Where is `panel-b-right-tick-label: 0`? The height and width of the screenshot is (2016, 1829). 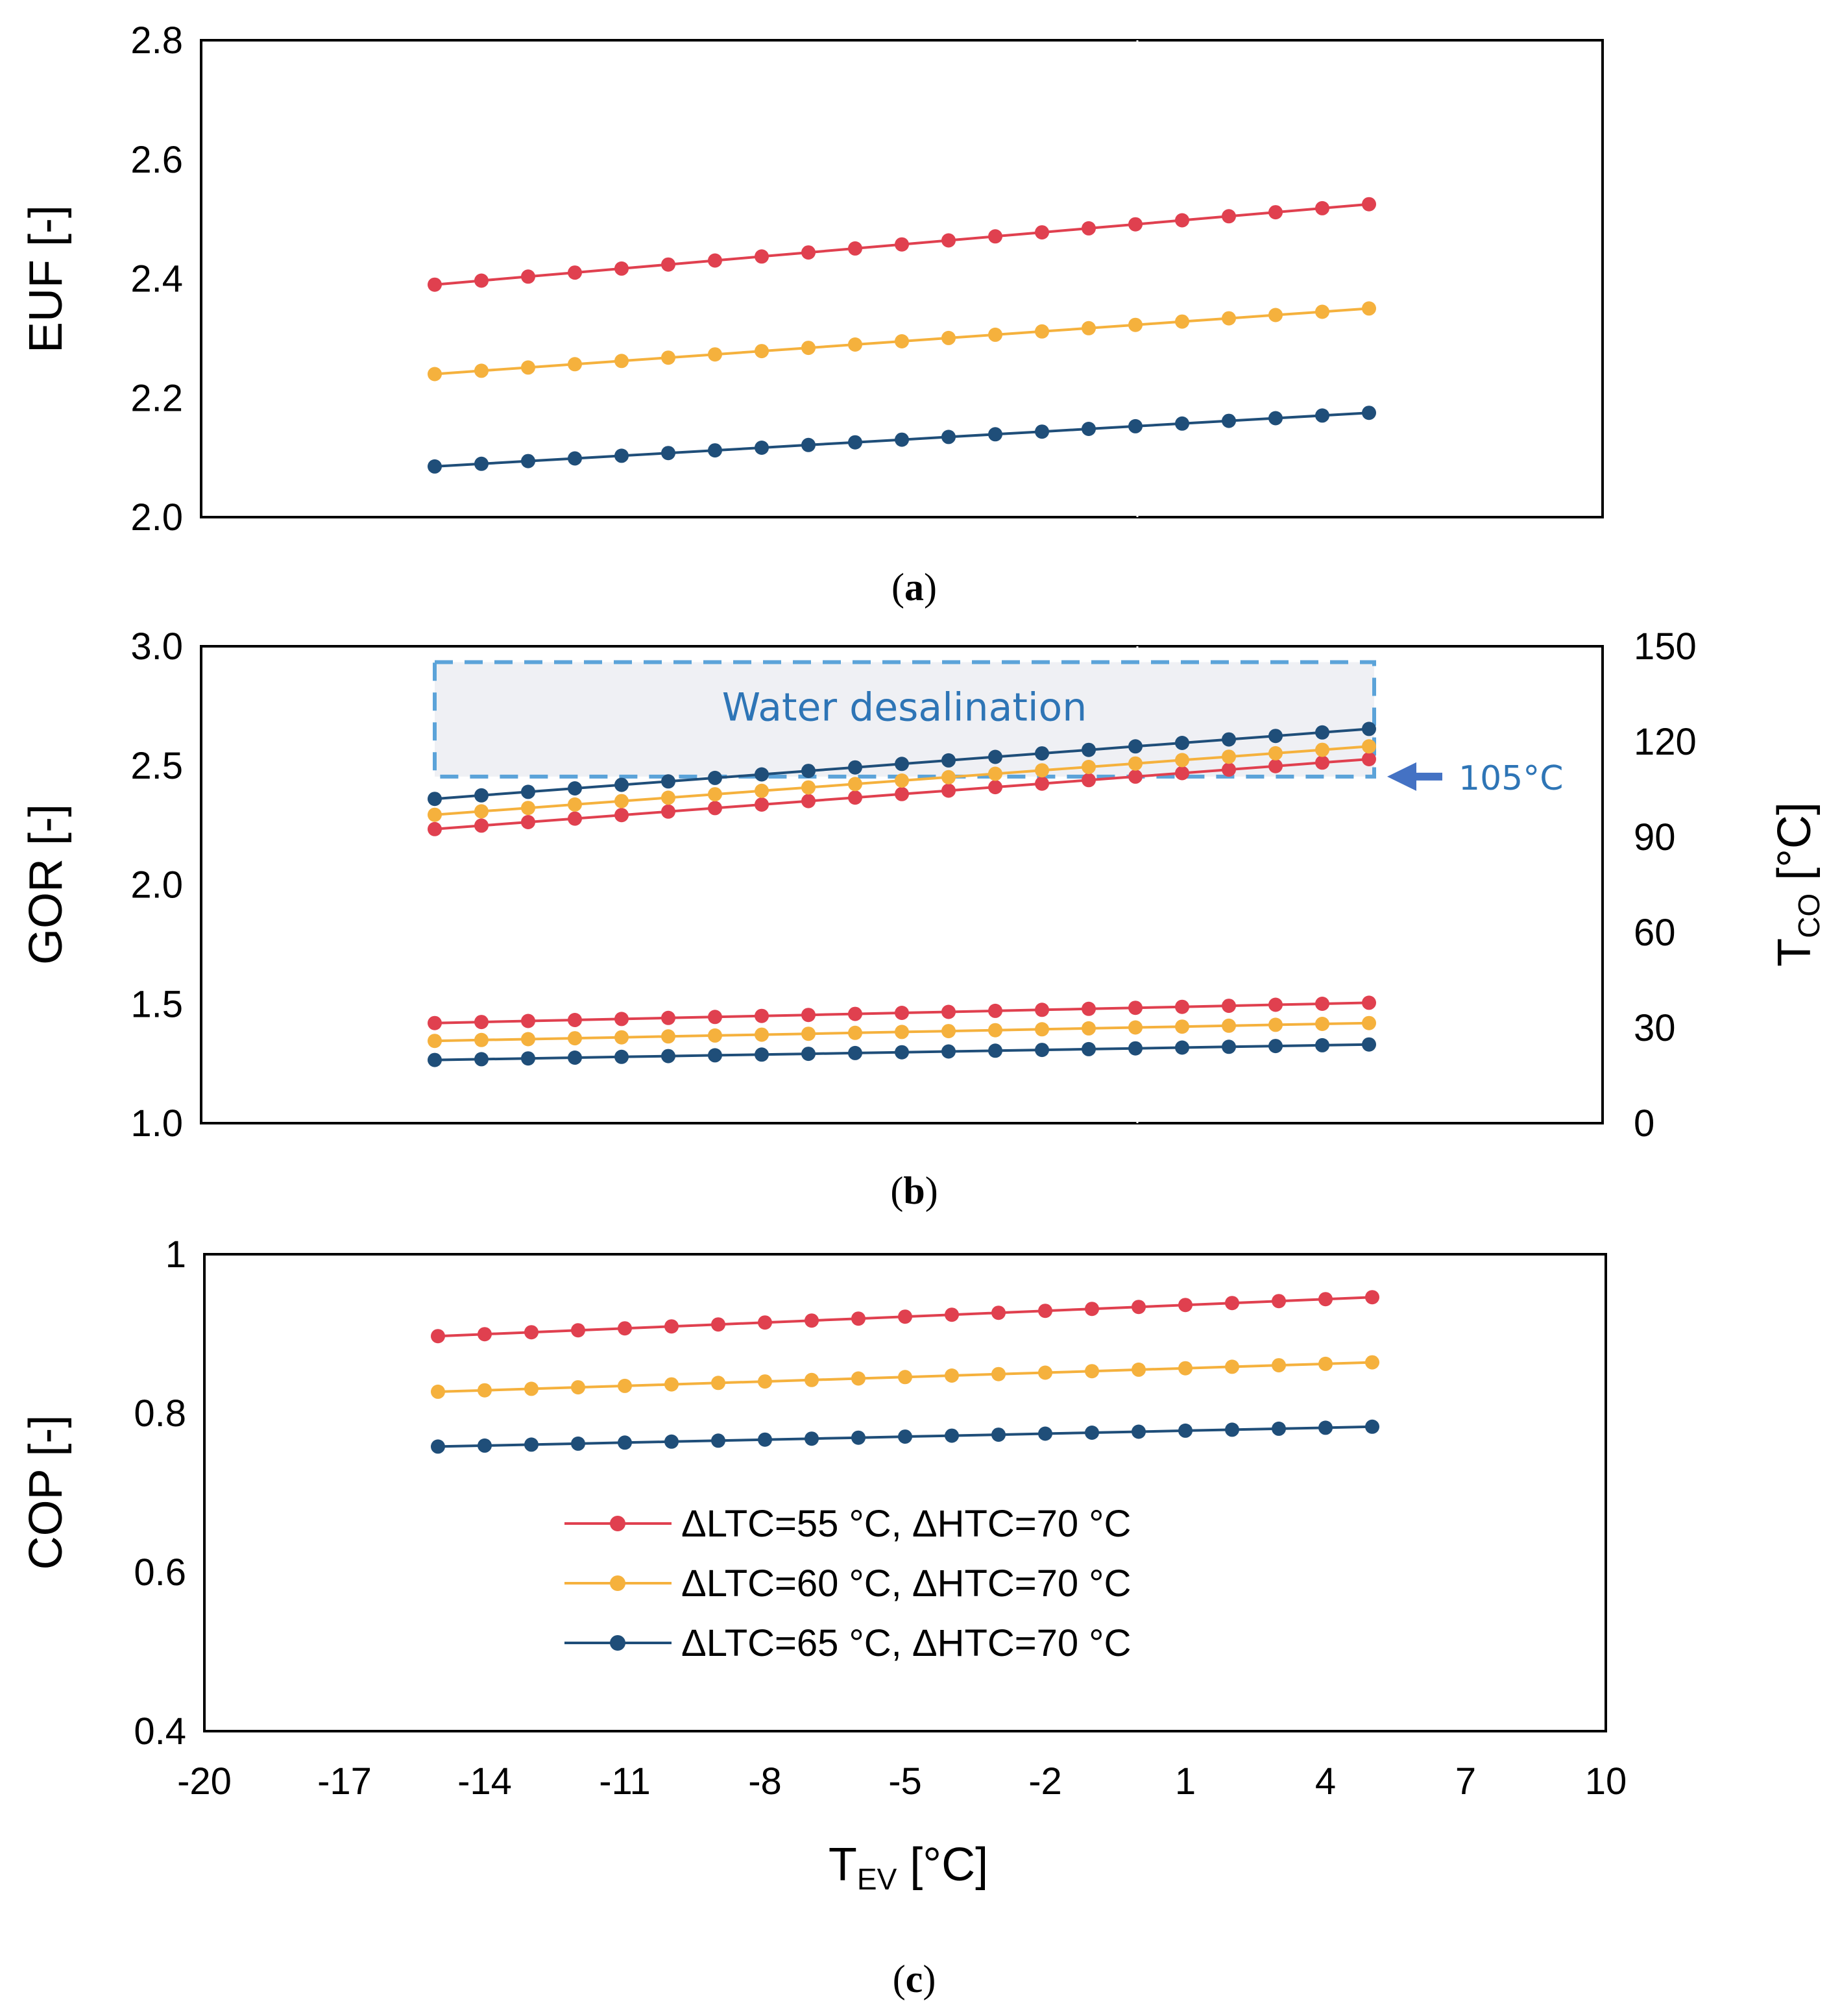
panel-b-right-tick-label: 0 is located at coordinates (1644, 1123).